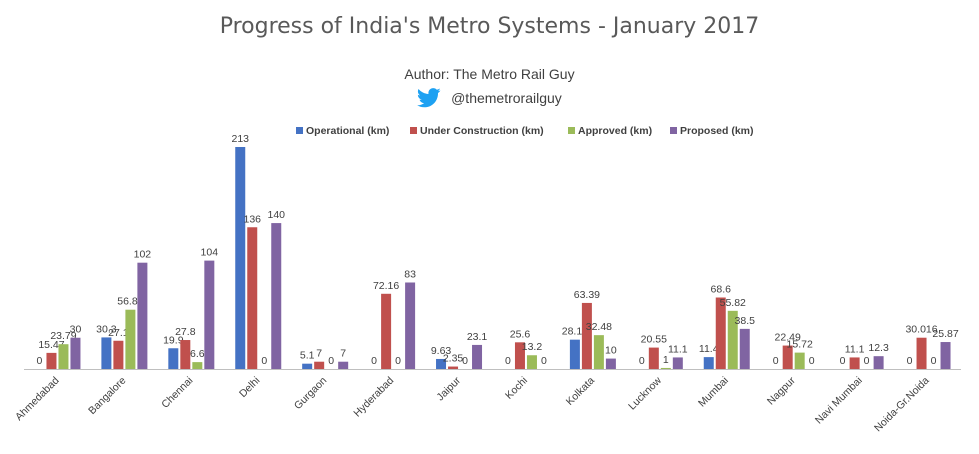 The image size is (979, 454). What do you see at coordinates (448, 388) in the screenshot?
I see `category-label: Jaipur` at bounding box center [448, 388].